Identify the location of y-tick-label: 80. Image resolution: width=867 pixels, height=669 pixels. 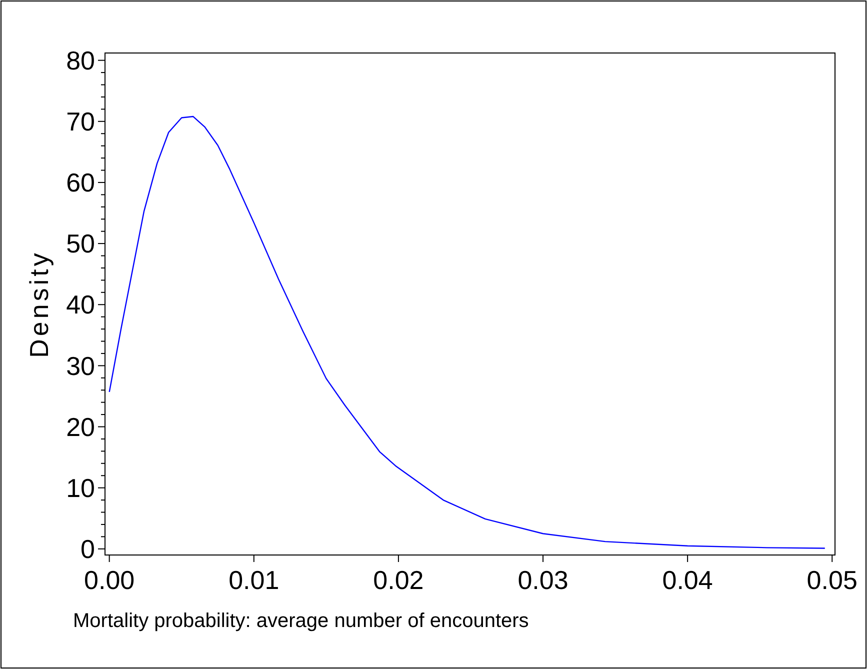
(80, 60).